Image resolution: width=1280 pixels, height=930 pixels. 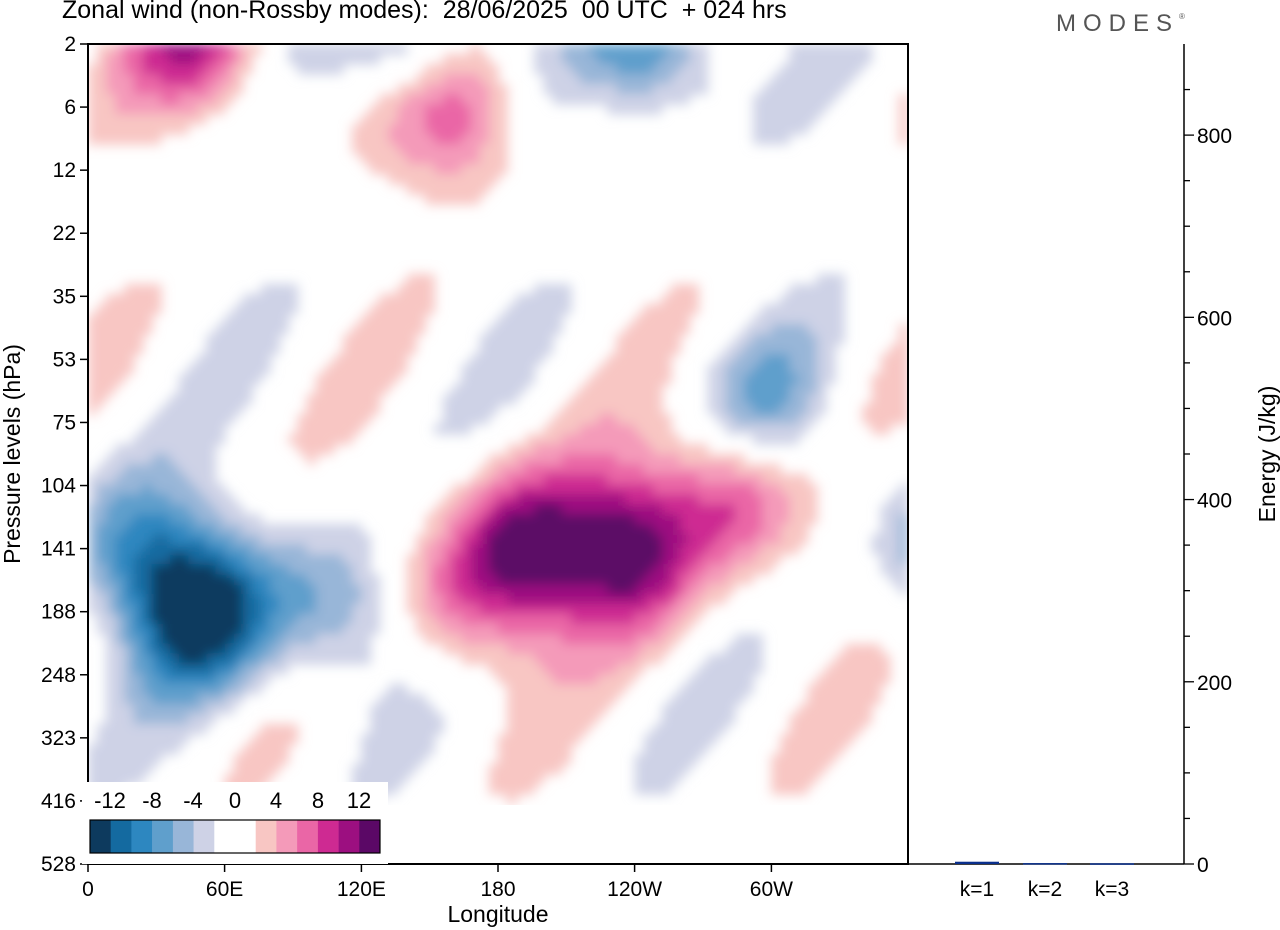 I want to click on colorbar-swatch, so click(x=183, y=836).